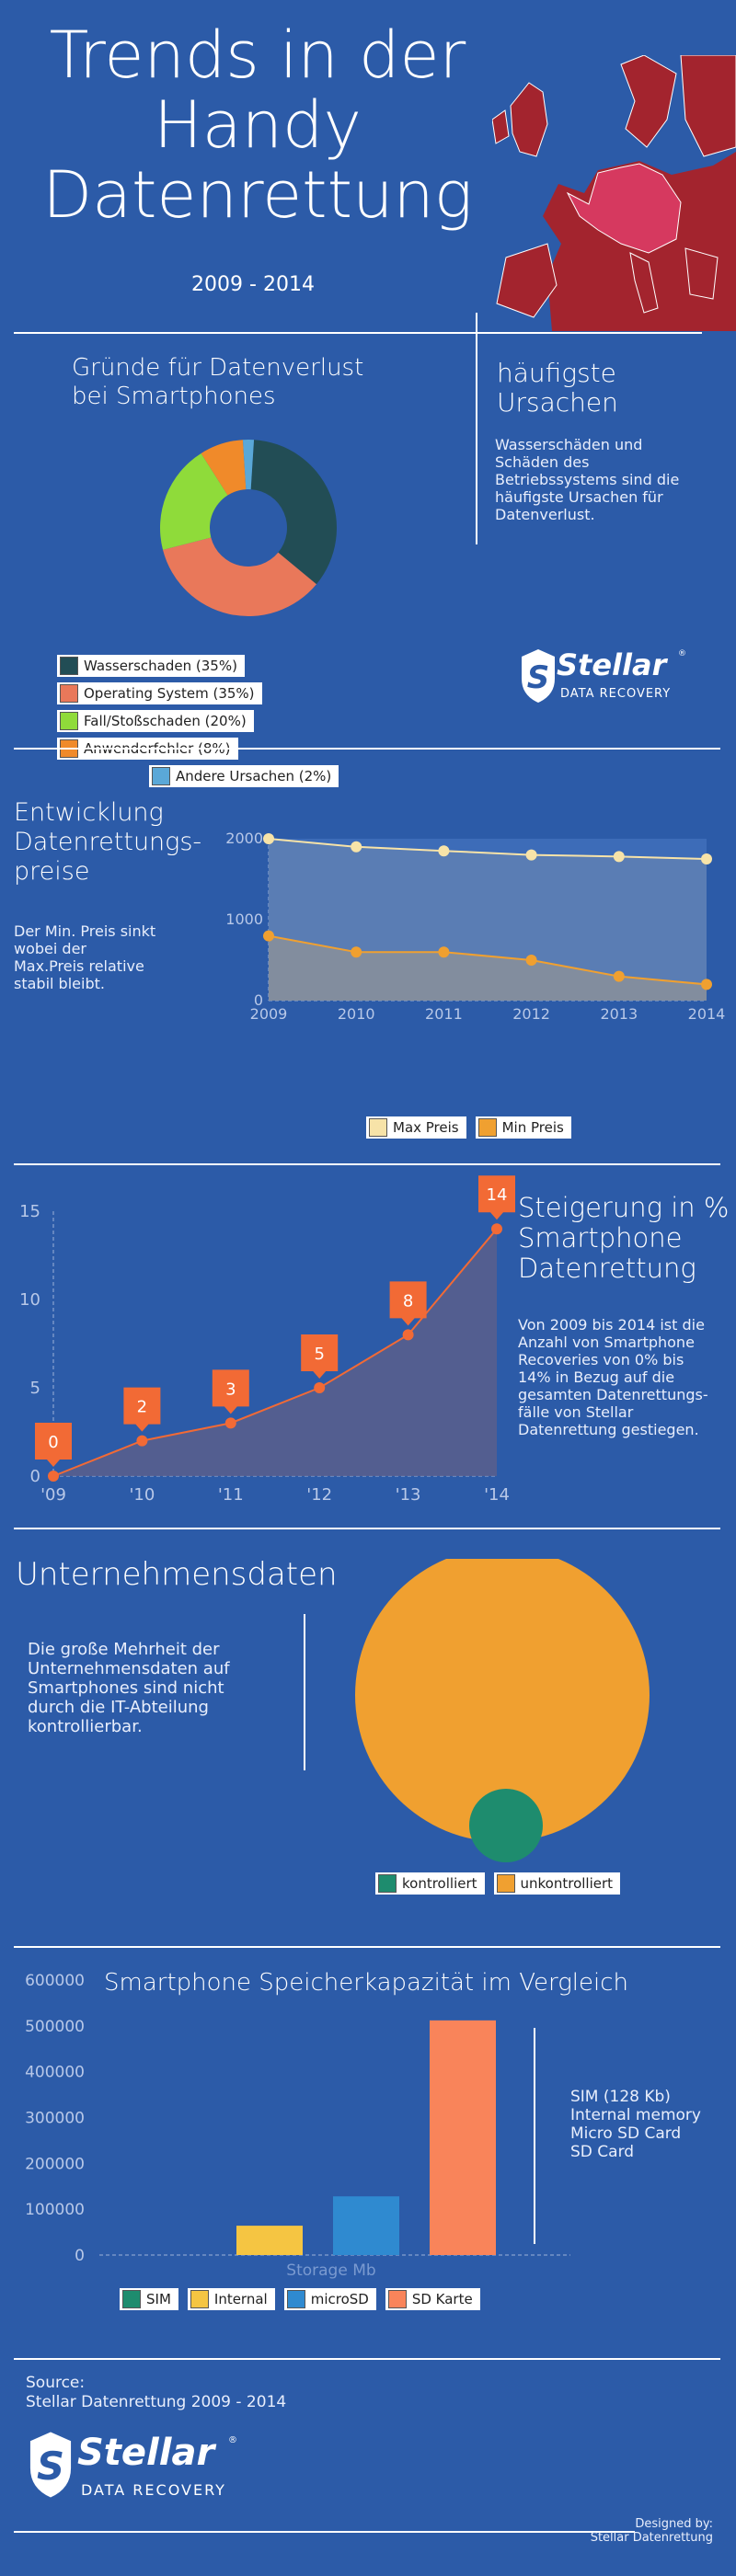 The height and width of the screenshot is (2576, 736). Describe the element at coordinates (620, 2097) in the screenshot. I see `storage-side-line-1: SIM (128 Kb)` at that location.